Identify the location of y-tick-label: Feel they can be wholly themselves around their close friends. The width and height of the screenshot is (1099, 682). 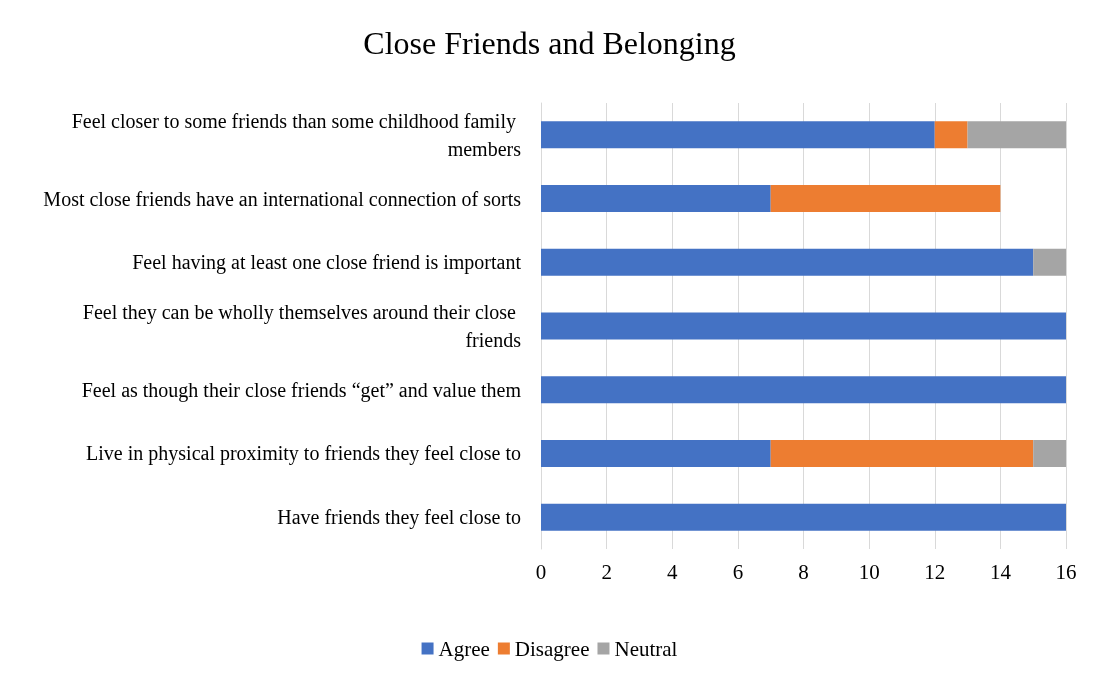
(302, 326).